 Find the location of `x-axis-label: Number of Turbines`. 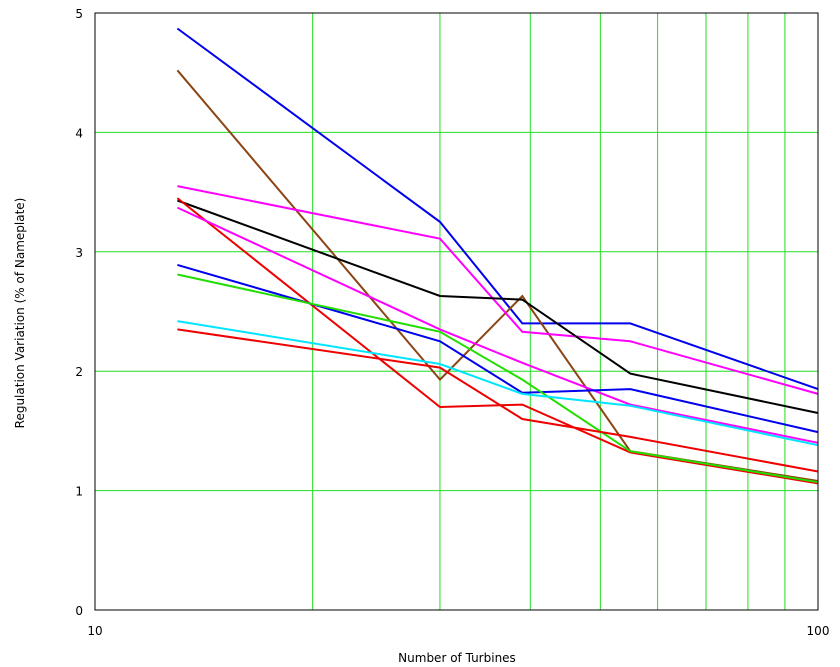

x-axis-label: Number of Turbines is located at coordinates (457, 658).